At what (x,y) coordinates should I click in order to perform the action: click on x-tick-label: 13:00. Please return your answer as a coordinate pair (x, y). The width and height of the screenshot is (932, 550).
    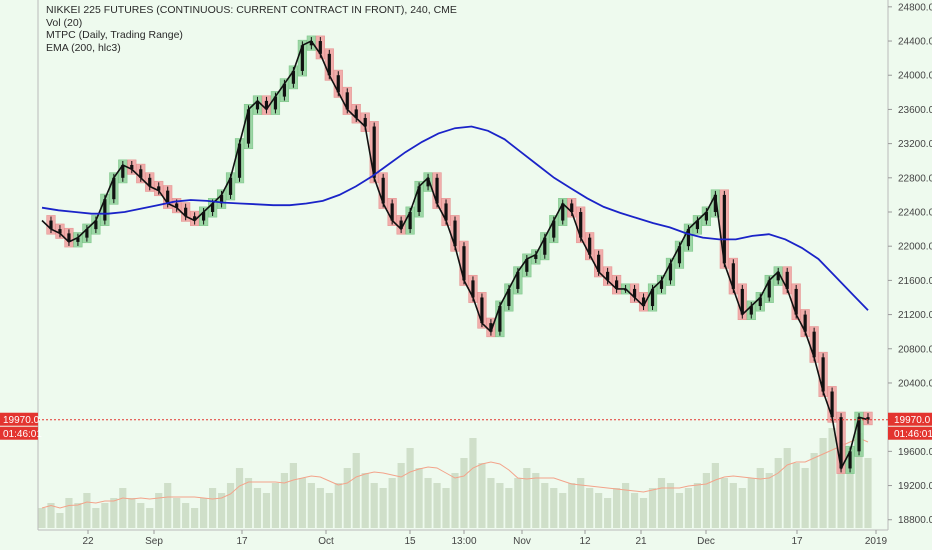
    Looking at the image, I should click on (463, 541).